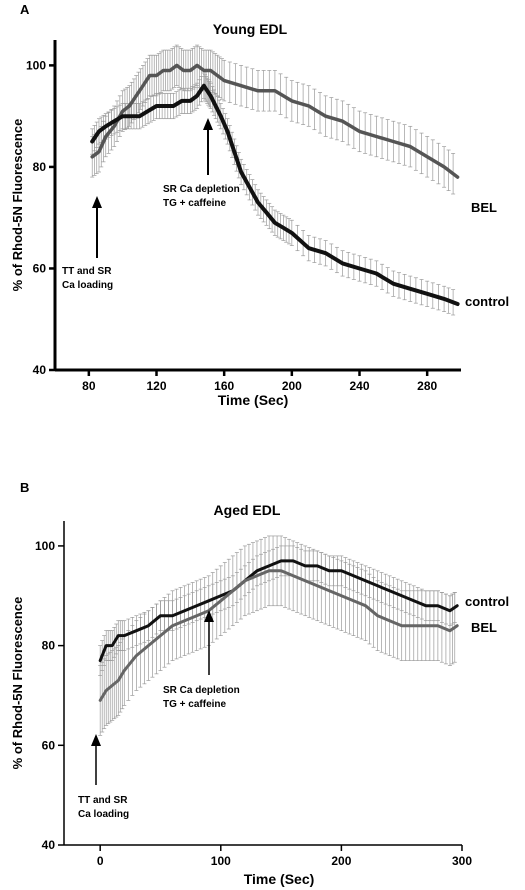 The height and width of the screenshot is (890, 525). Describe the element at coordinates (201, 189) in the screenshot. I see `panel-a-depletion-line1: SR Ca depletion` at that location.